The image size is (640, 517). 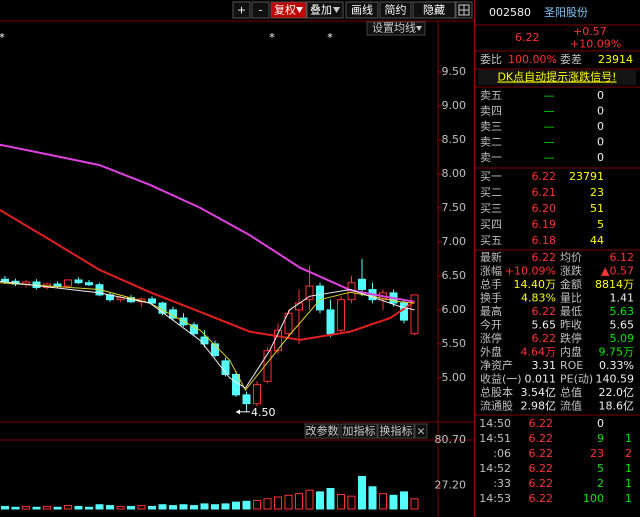 What do you see at coordinates (530, 271) in the screenshot?
I see `field-value: +10.09%` at bounding box center [530, 271].